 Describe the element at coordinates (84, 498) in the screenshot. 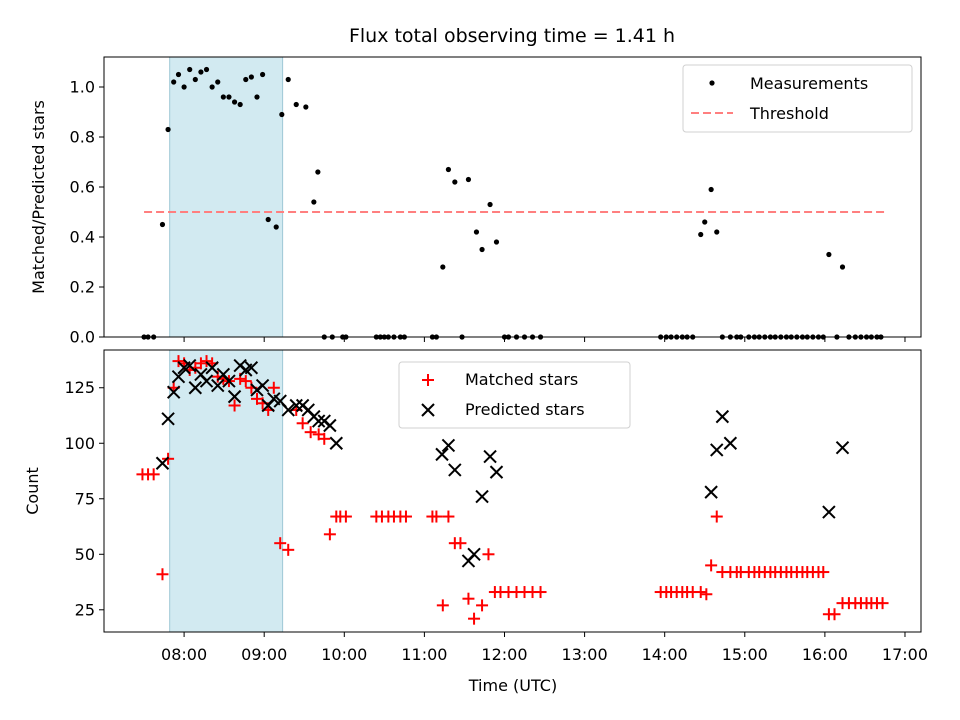

I see `bottom-y-axis: 25 50 75 100 125` at that location.